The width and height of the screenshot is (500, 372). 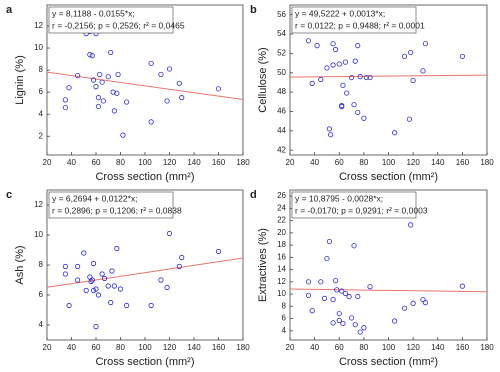 What do you see at coordinates (363, 347) in the screenshot?
I see `x-tick-label: 80` at bounding box center [363, 347].